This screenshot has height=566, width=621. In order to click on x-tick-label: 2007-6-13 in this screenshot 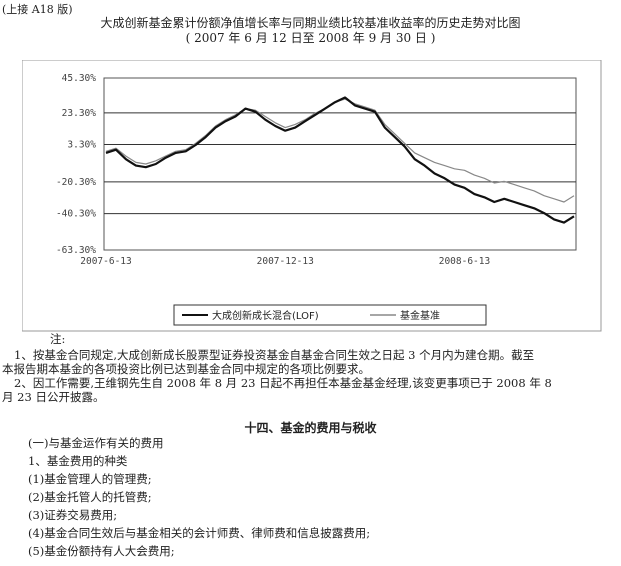, I will do `click(105, 261)`.